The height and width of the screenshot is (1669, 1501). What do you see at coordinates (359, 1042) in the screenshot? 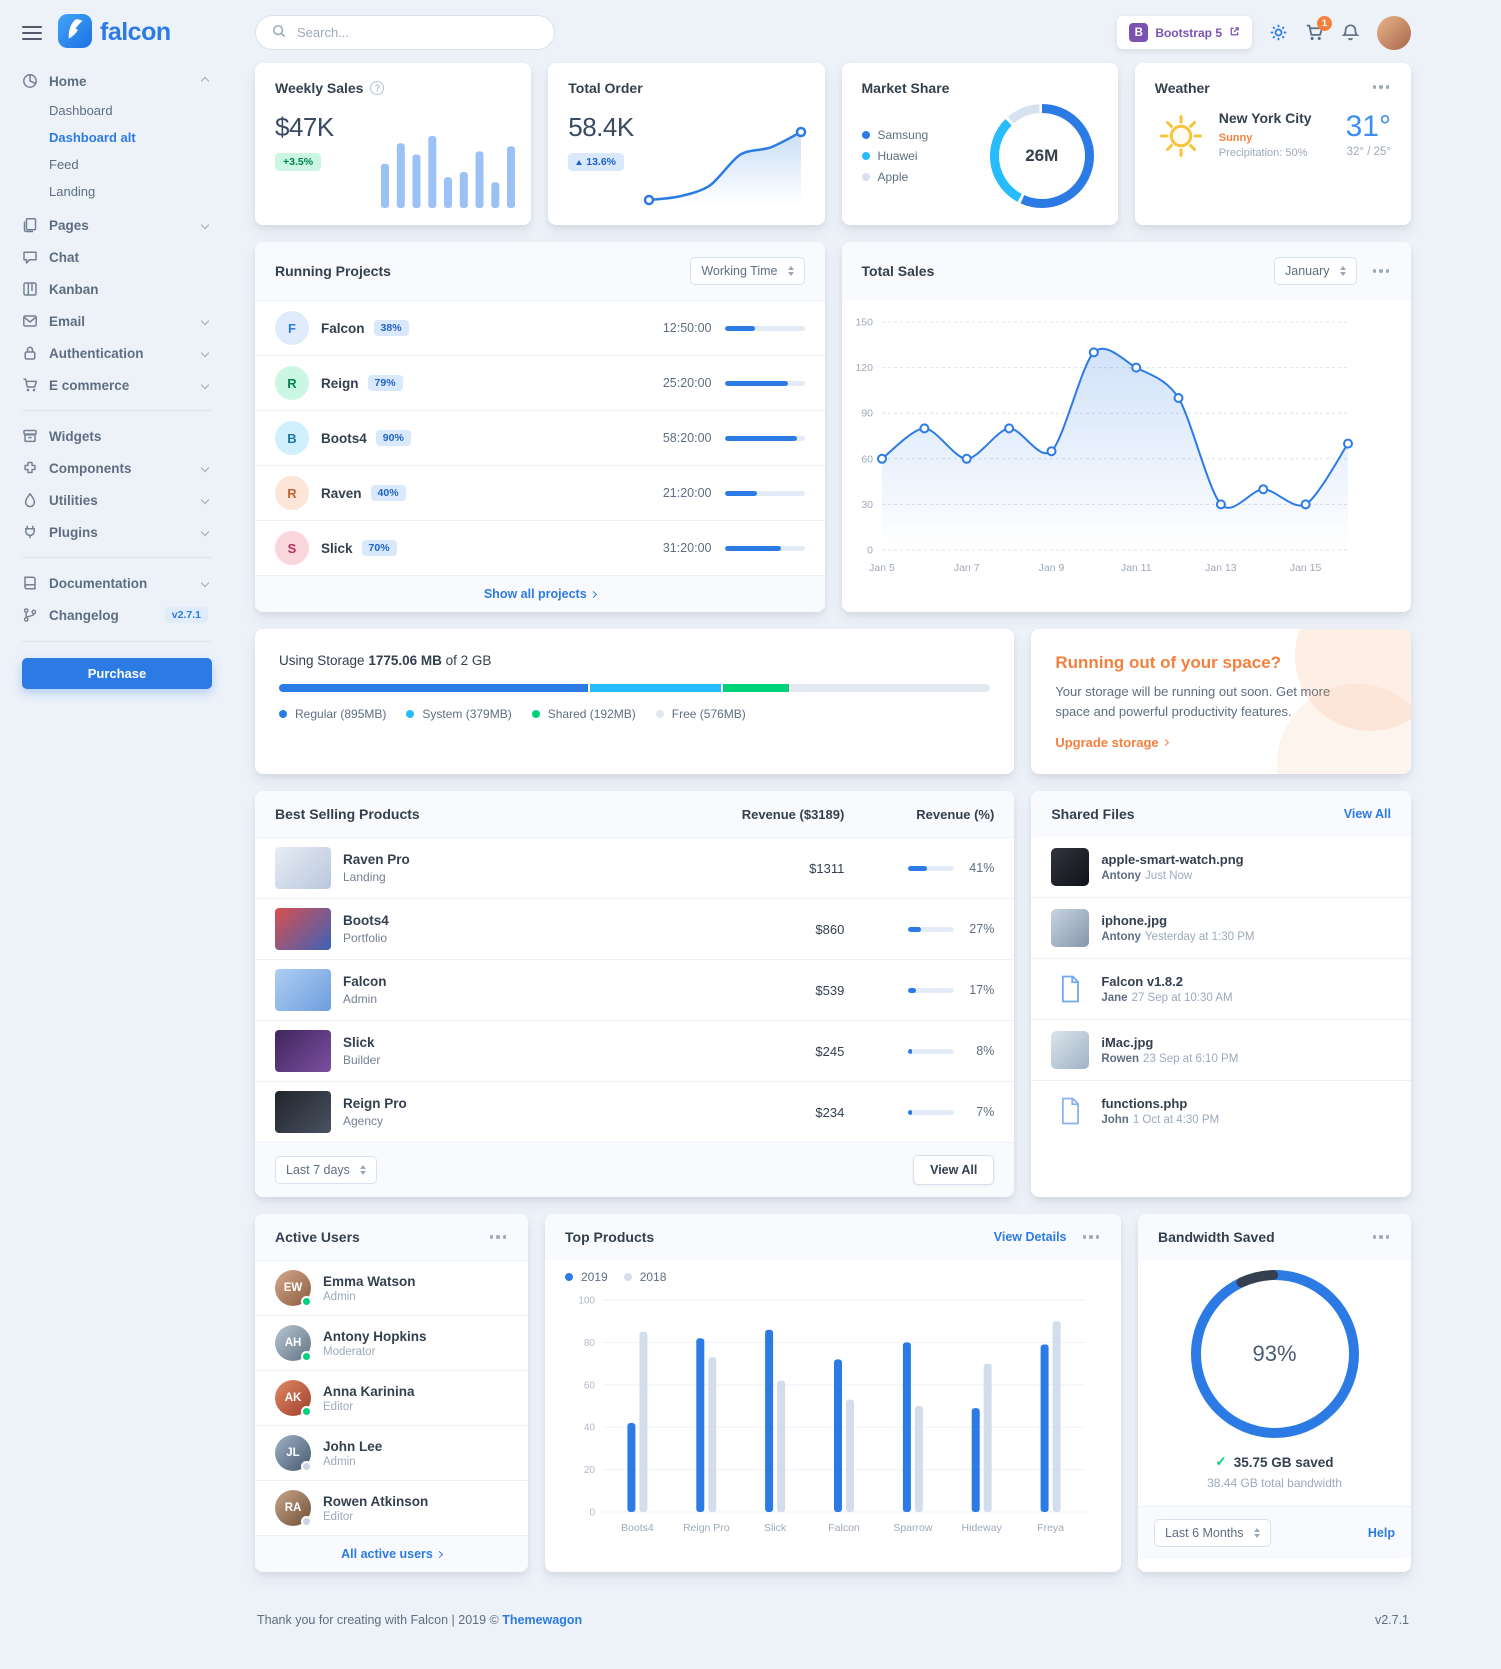
I see `product-name: Slick` at bounding box center [359, 1042].